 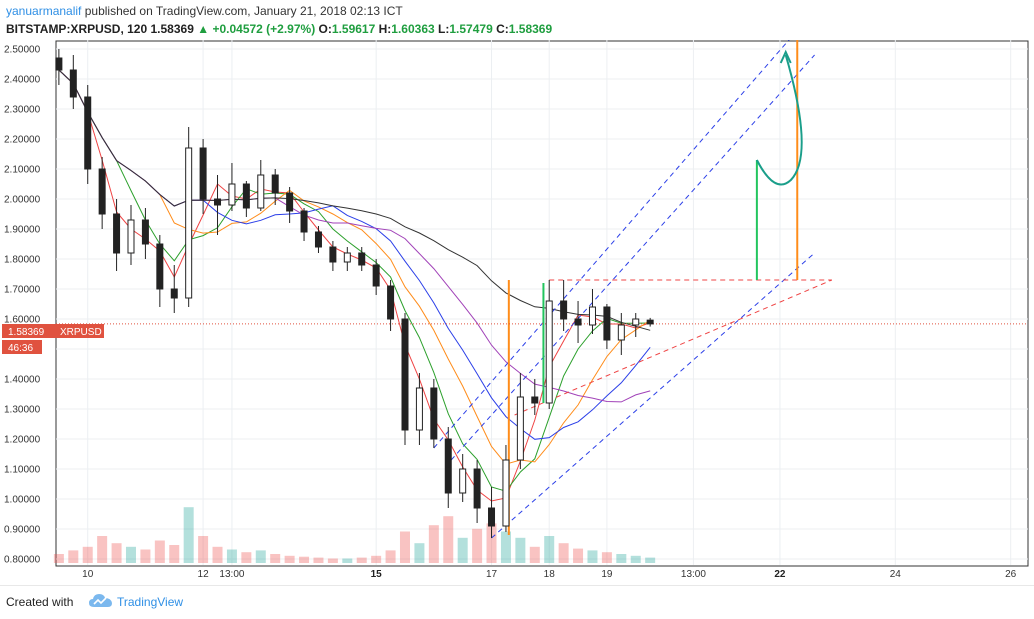 I want to click on x-tick-label: 13:00, so click(x=693, y=574).